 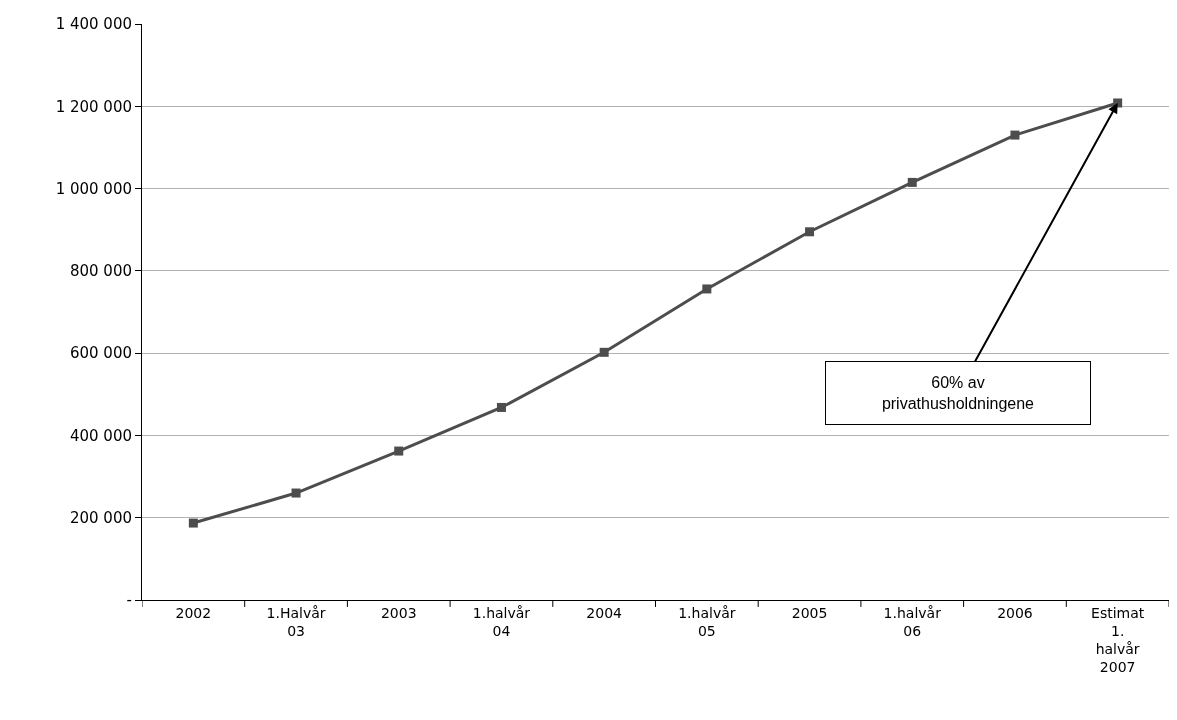 What do you see at coordinates (809, 612) in the screenshot?
I see `x-tick-label: 2005` at bounding box center [809, 612].